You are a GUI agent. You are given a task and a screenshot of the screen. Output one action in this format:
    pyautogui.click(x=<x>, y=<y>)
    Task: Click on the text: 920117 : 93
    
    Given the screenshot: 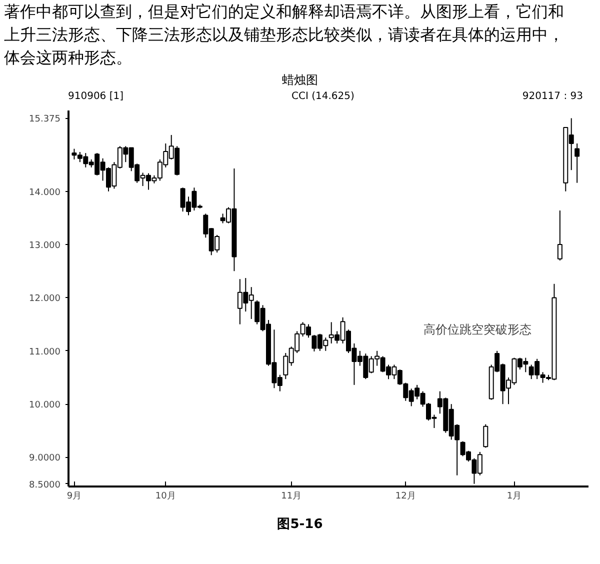 What is the action you would take?
    pyautogui.click(x=552, y=97)
    